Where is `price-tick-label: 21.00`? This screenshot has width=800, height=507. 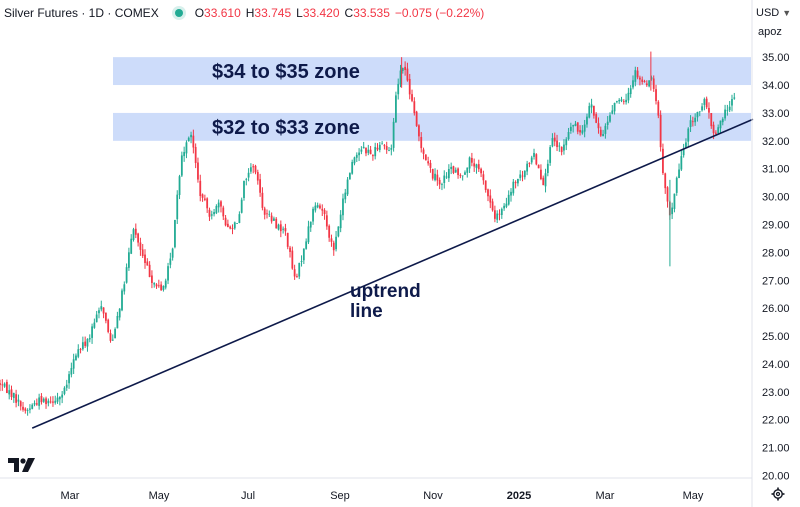
price-tick-label: 21.00 is located at coordinates (776, 449).